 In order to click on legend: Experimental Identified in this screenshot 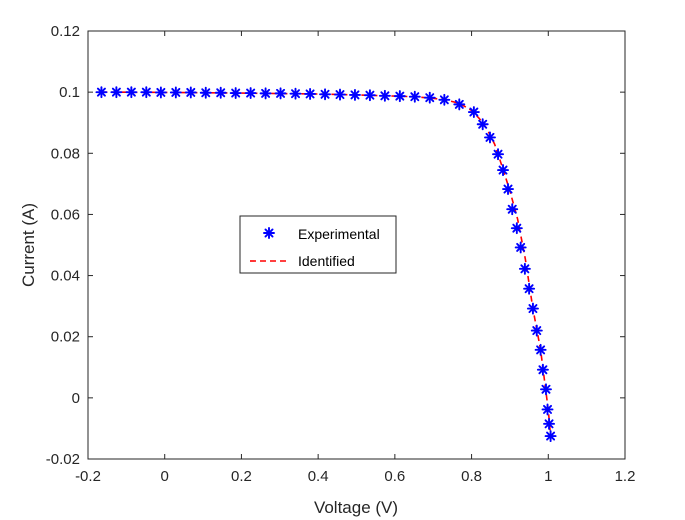, I will do `click(318, 244)`.